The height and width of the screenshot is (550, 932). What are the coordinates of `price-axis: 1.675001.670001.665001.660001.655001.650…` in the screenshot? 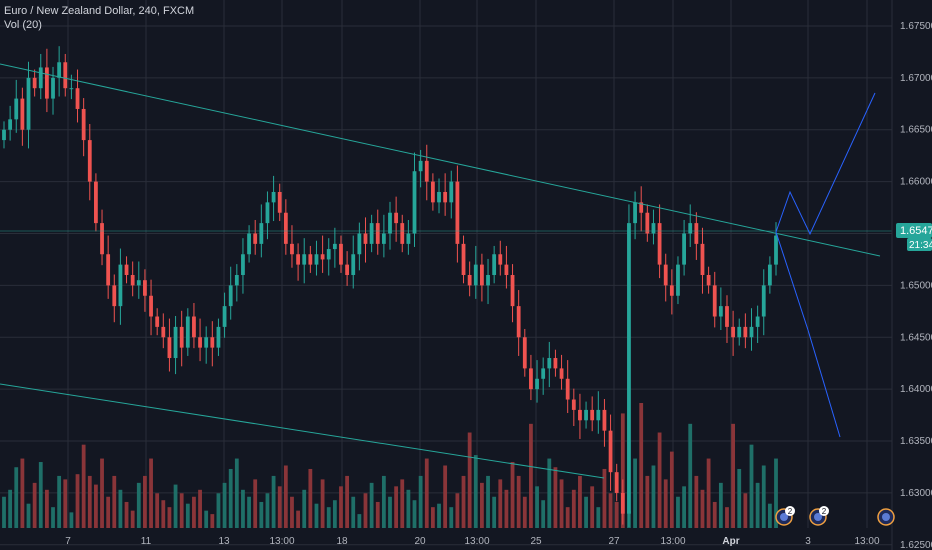 It's located at (911, 275).